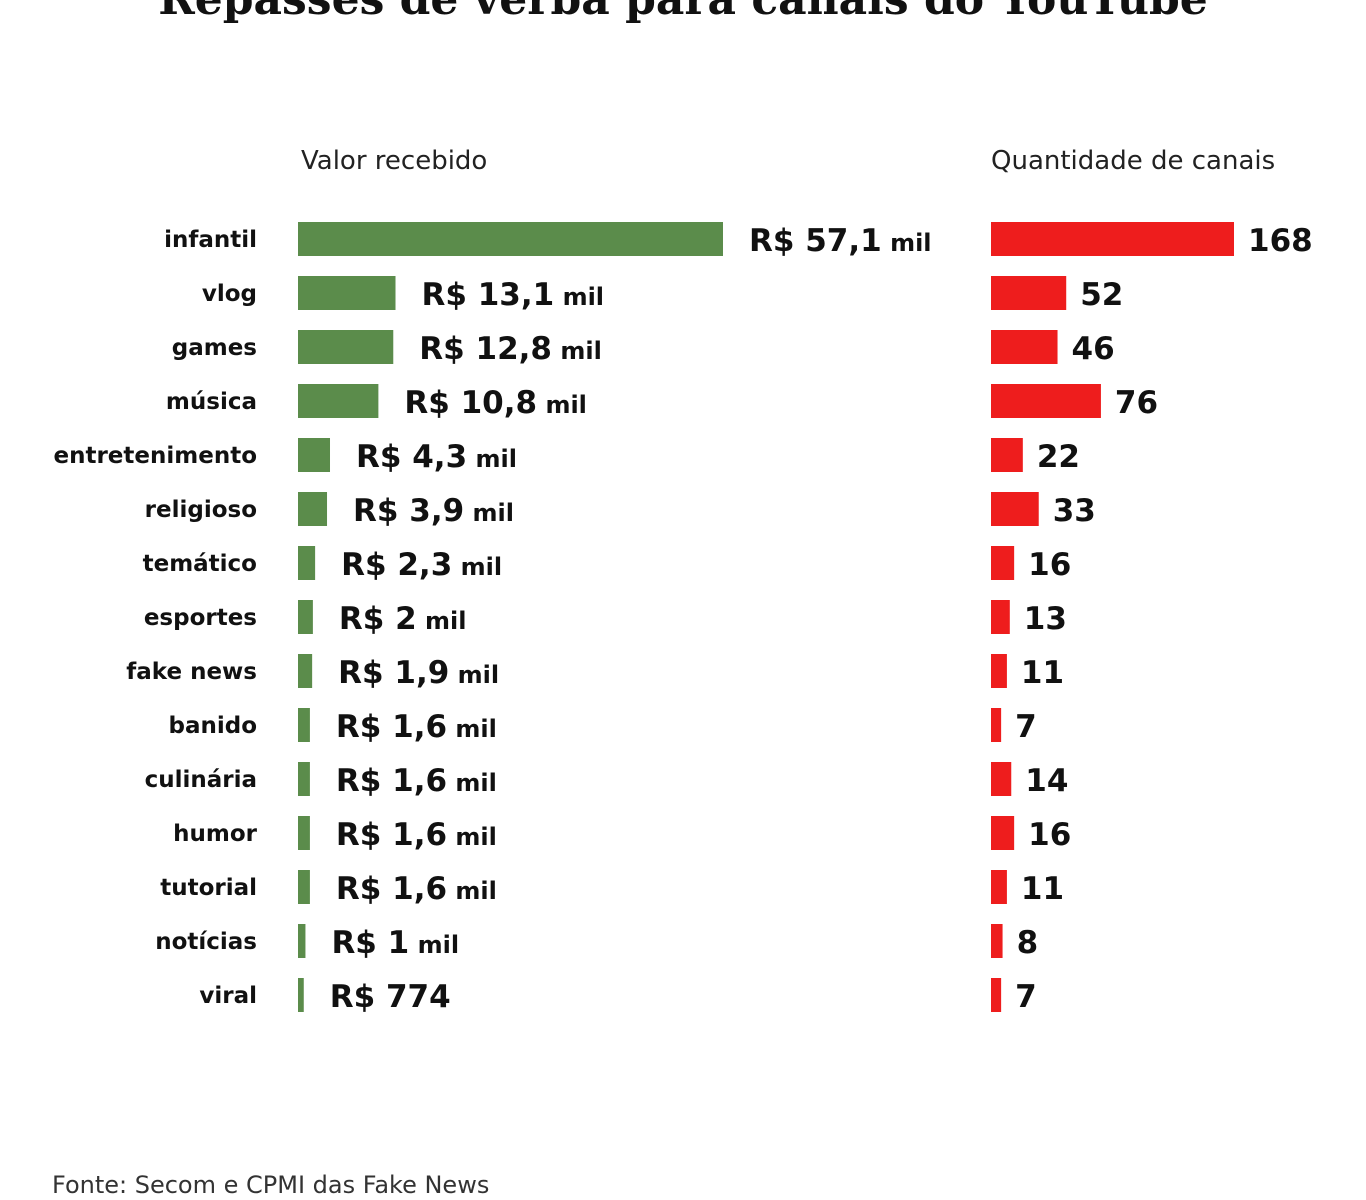  What do you see at coordinates (418, 673) in the screenshot?
I see `valor-value-label: R$ 1,9 mil` at bounding box center [418, 673].